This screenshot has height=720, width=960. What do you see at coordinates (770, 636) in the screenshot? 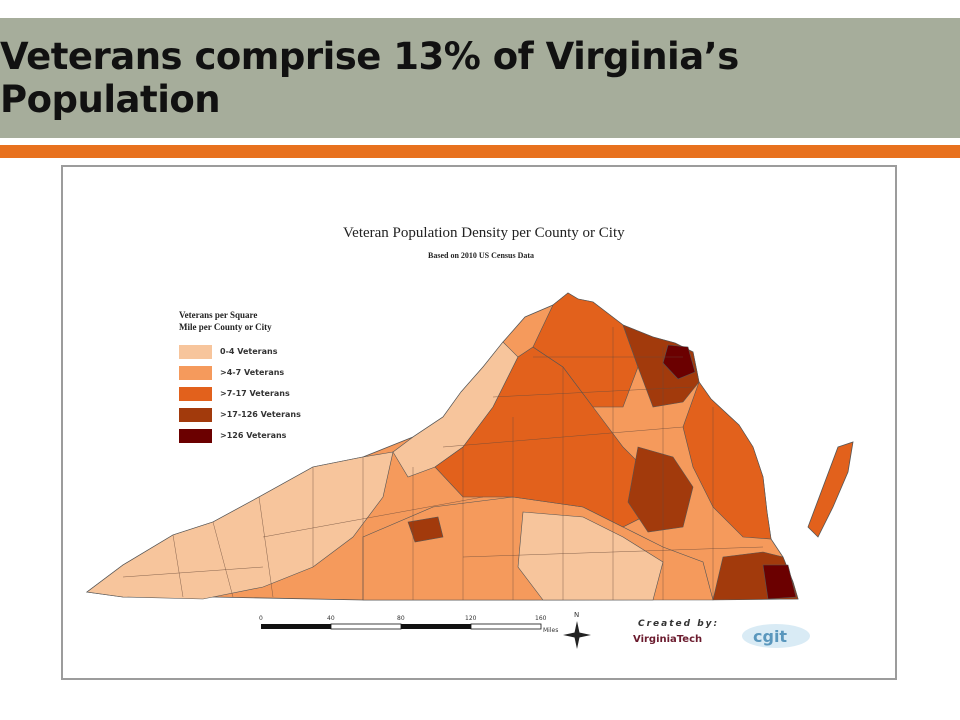
I see `svg-text: cgit` at bounding box center [770, 636].